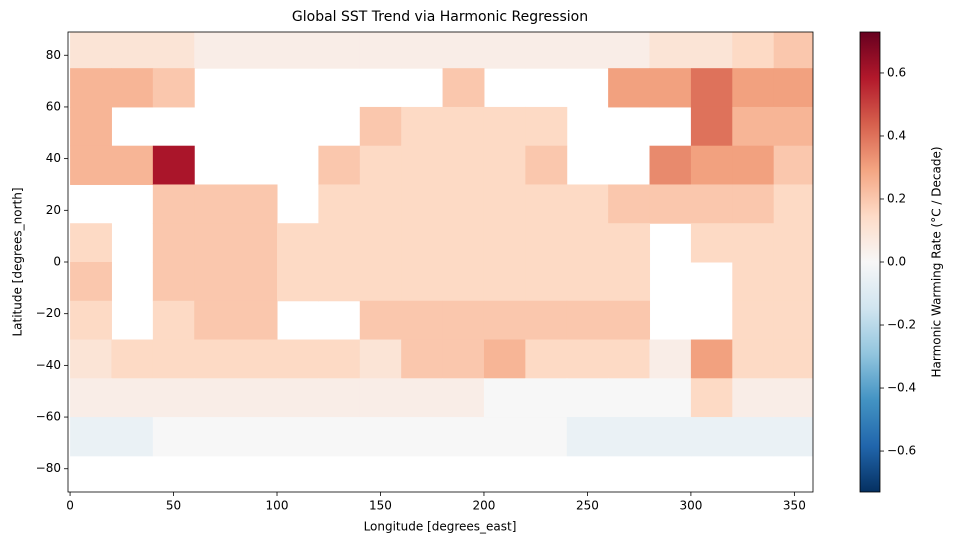 The image size is (955, 549). What do you see at coordinates (277, 506) in the screenshot?
I see `x-tick-label: 100` at bounding box center [277, 506].